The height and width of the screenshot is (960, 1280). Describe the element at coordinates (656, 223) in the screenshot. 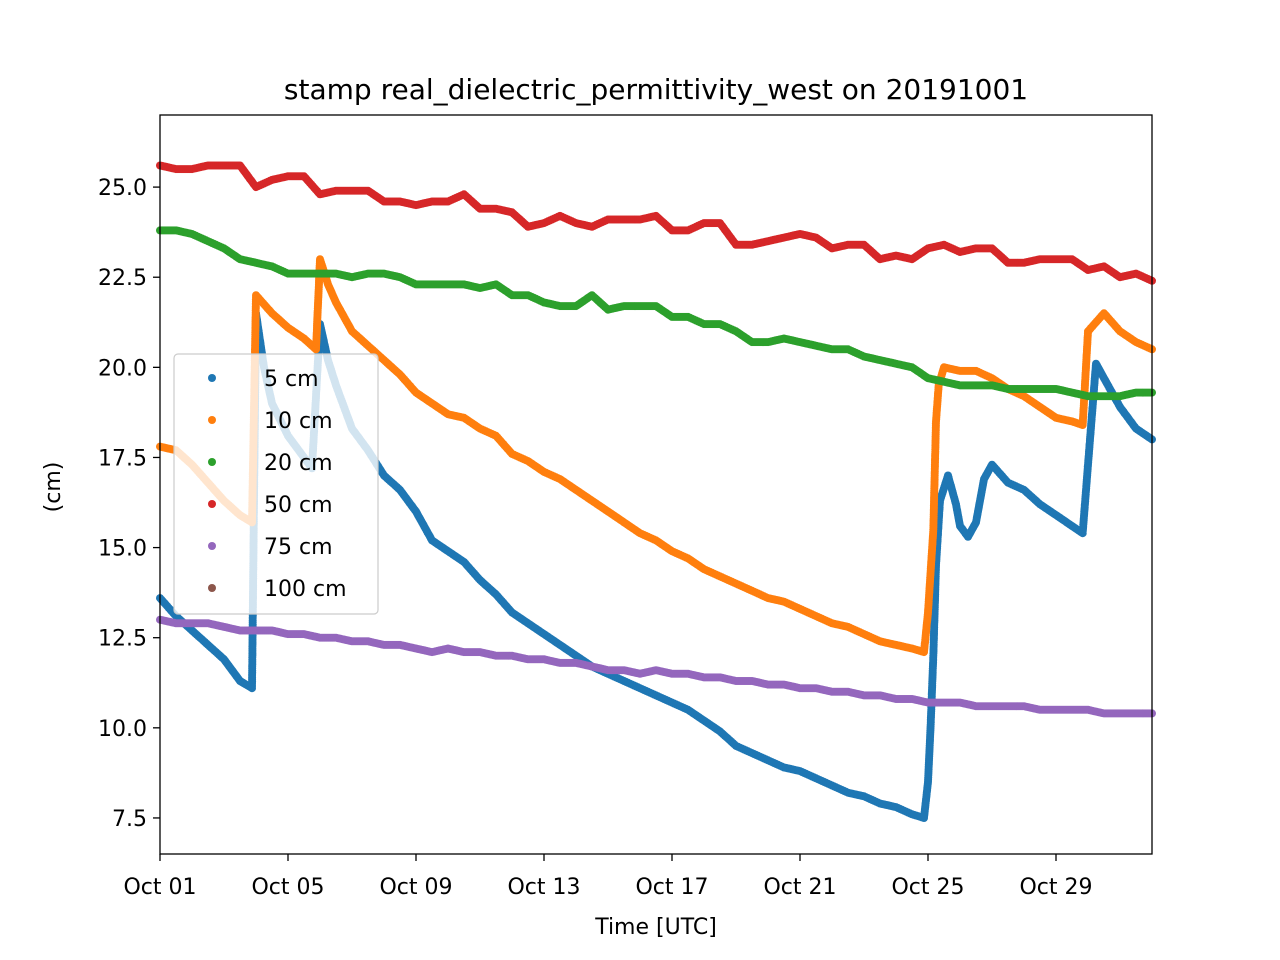

I see `series-50-cm` at that location.